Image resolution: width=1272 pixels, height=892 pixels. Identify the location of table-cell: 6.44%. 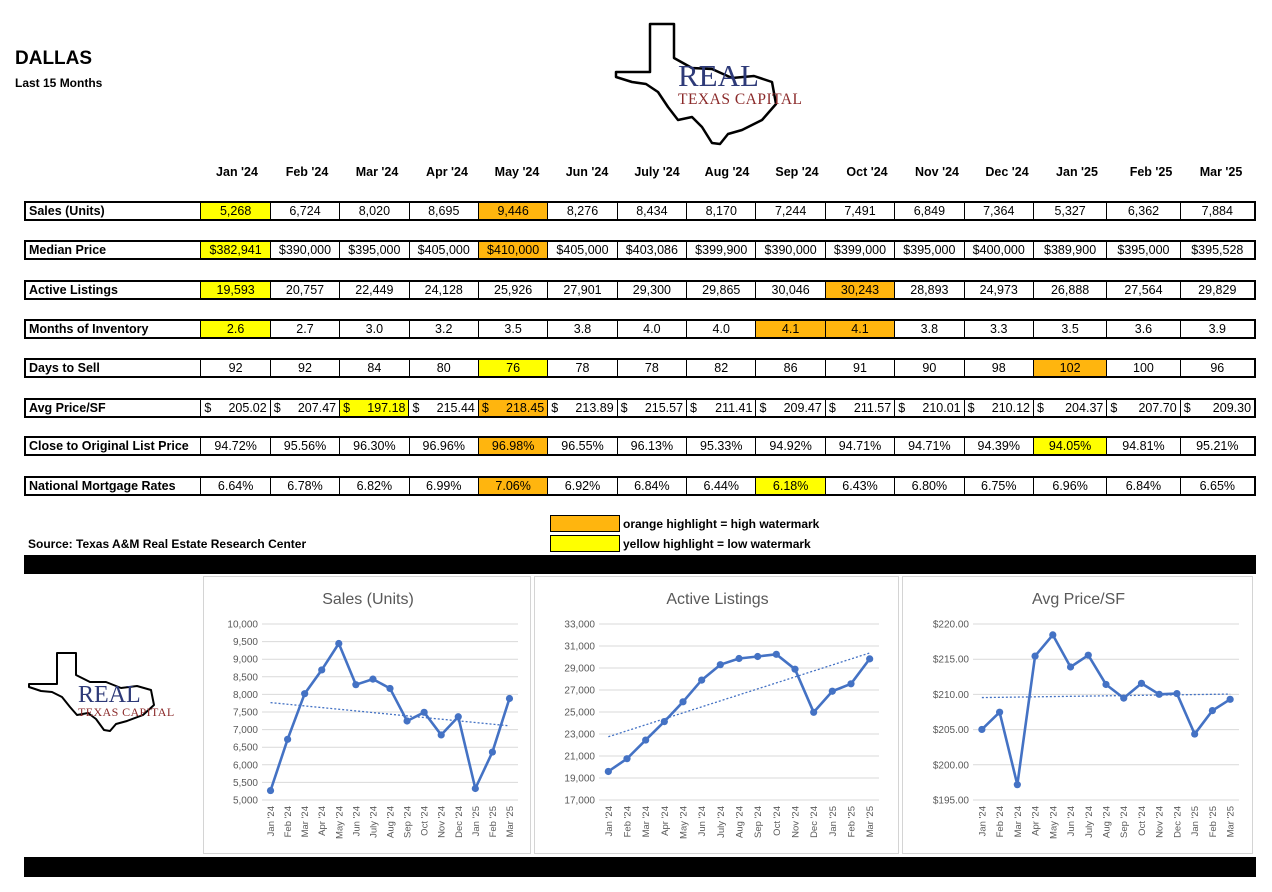
(722, 486).